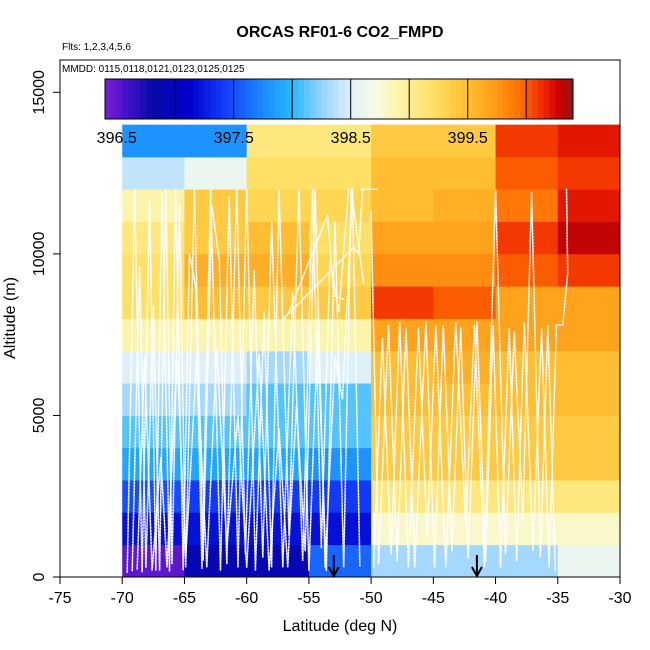 The image size is (650, 650). What do you see at coordinates (433, 598) in the screenshot?
I see `x-tick-label: -45` at bounding box center [433, 598].